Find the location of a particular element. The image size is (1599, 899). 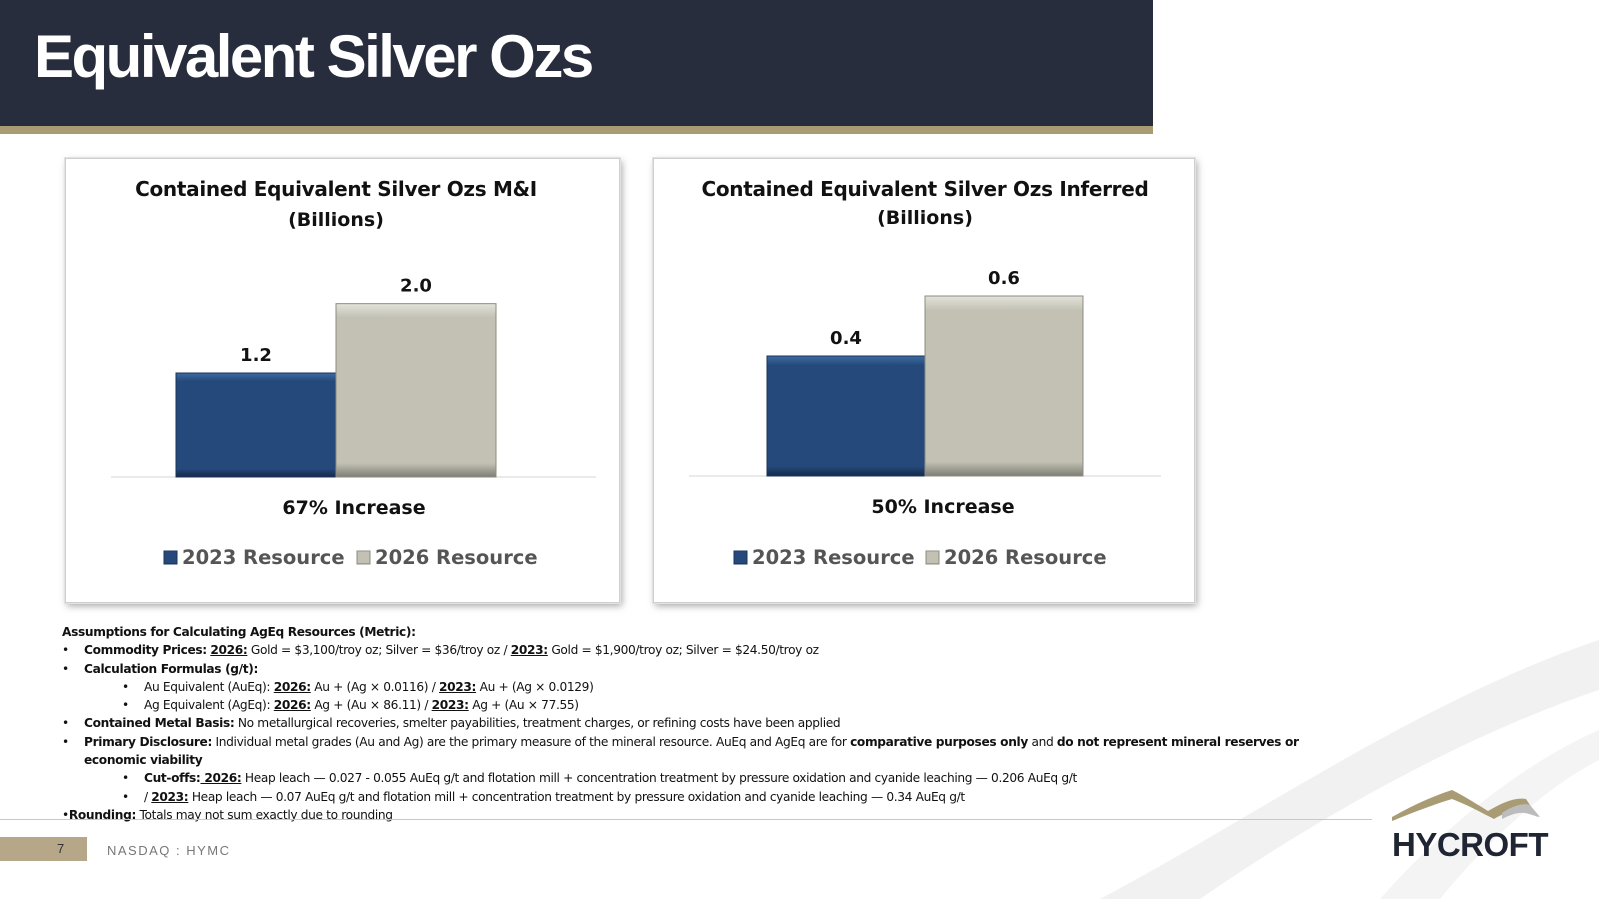

increase-annotation: 50% Increase is located at coordinates (942, 507).